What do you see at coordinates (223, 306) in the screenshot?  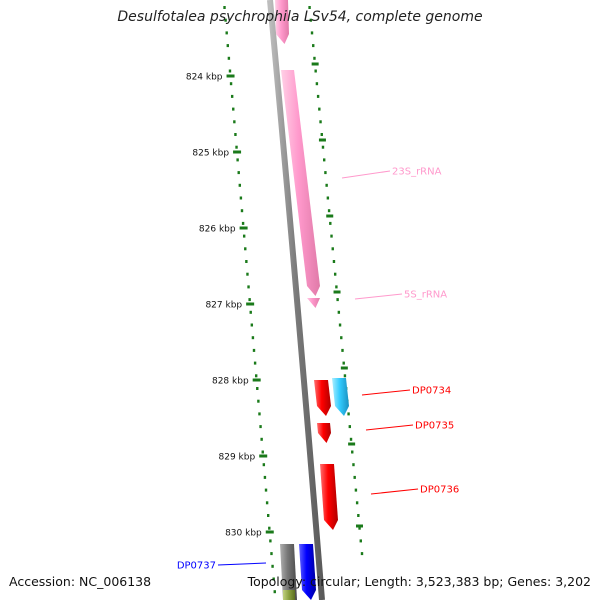 I see `scale-label: 827 kbp` at bounding box center [223, 306].